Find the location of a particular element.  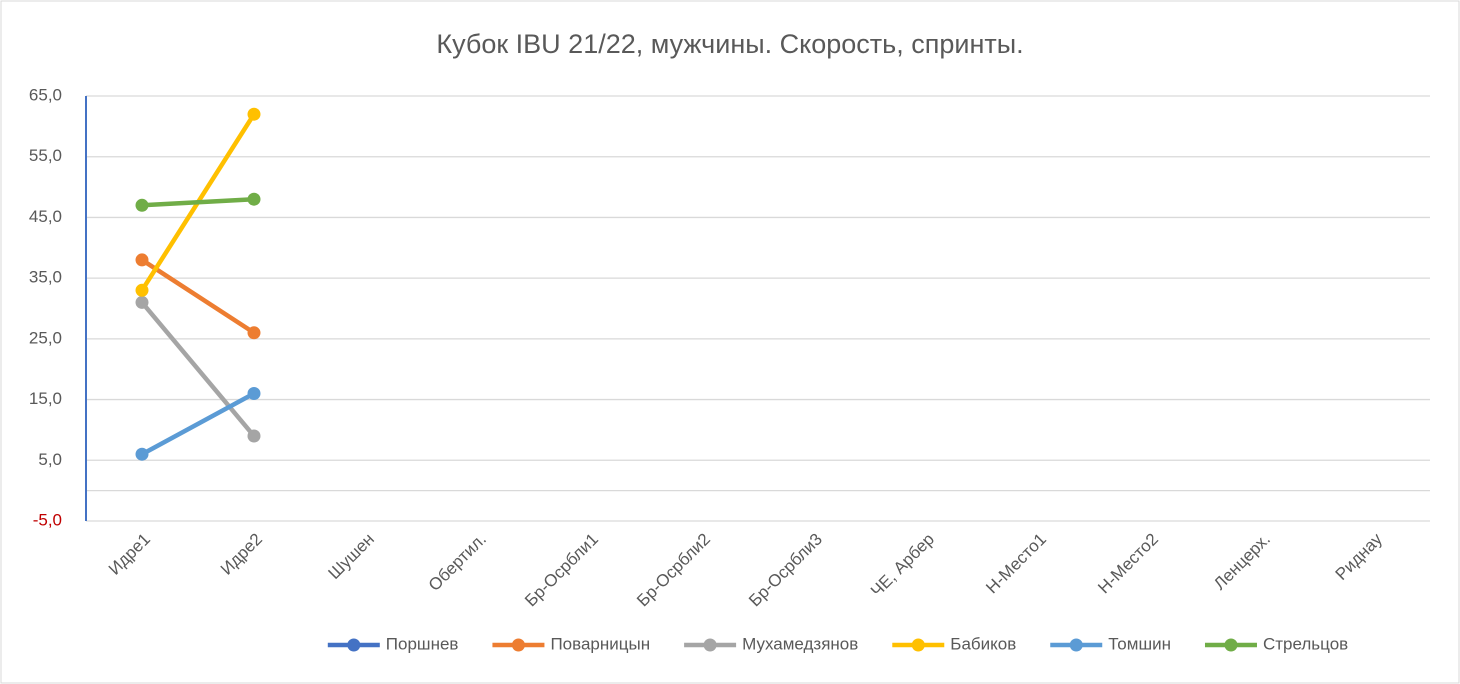

y-tick-label: 55,0 is located at coordinates (45, 155).